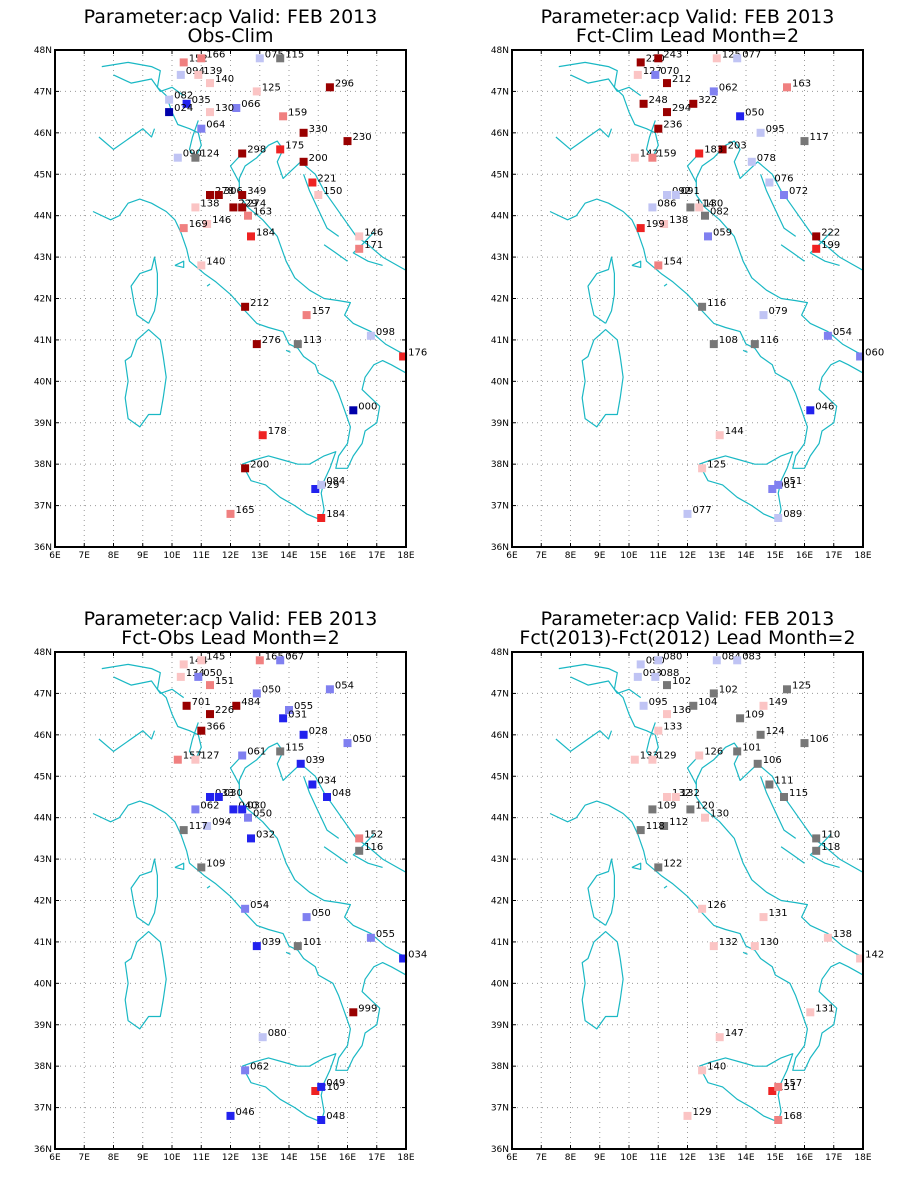  I want to click on panel-title: Parameter:acp Valid: FEB 2013, so click(231, 17).